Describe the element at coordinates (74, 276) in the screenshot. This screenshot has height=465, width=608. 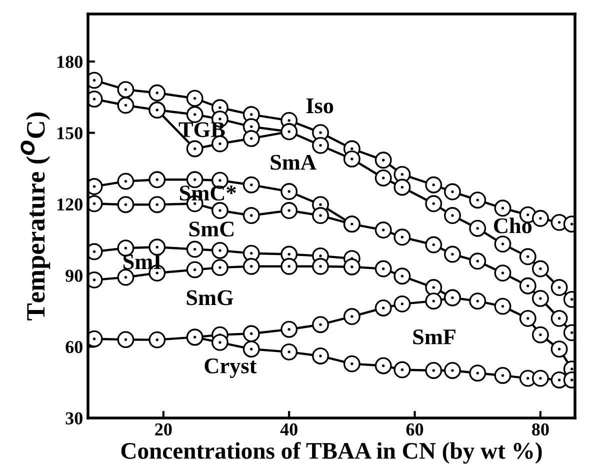
I see `y-tick-label: 90` at that location.